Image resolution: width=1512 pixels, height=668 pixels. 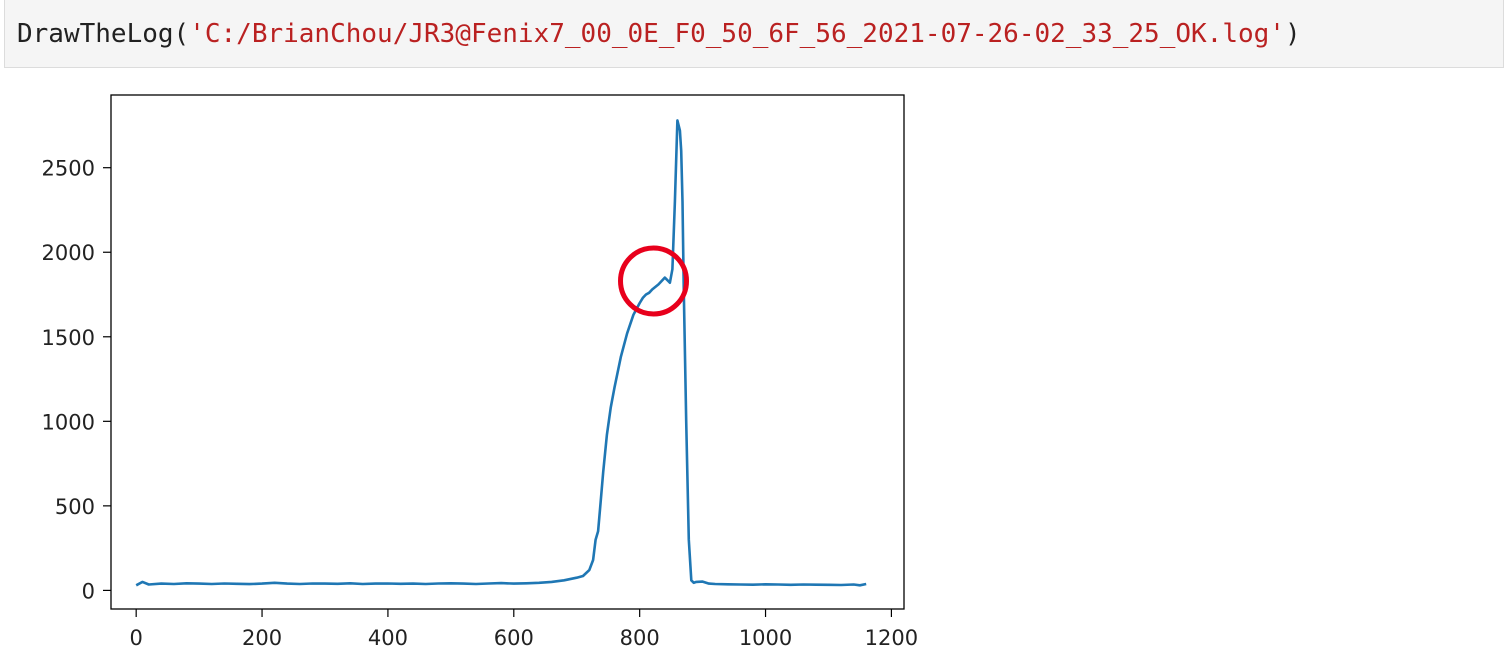 I want to click on x-tick-label: 800, so click(x=640, y=638).